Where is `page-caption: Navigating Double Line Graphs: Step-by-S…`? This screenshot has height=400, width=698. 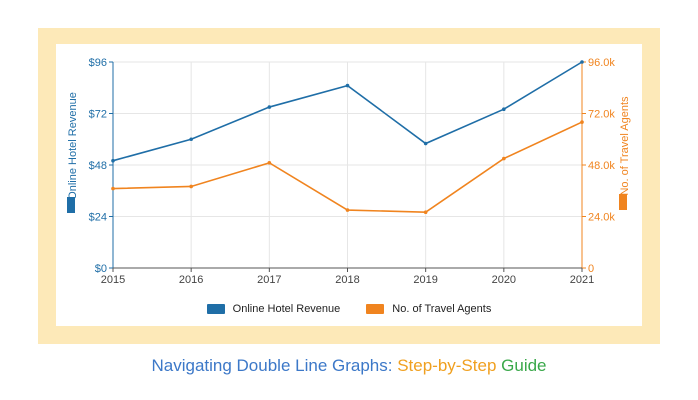 page-caption: Navigating Double Line Graphs: Step-by-S… is located at coordinates (349, 366).